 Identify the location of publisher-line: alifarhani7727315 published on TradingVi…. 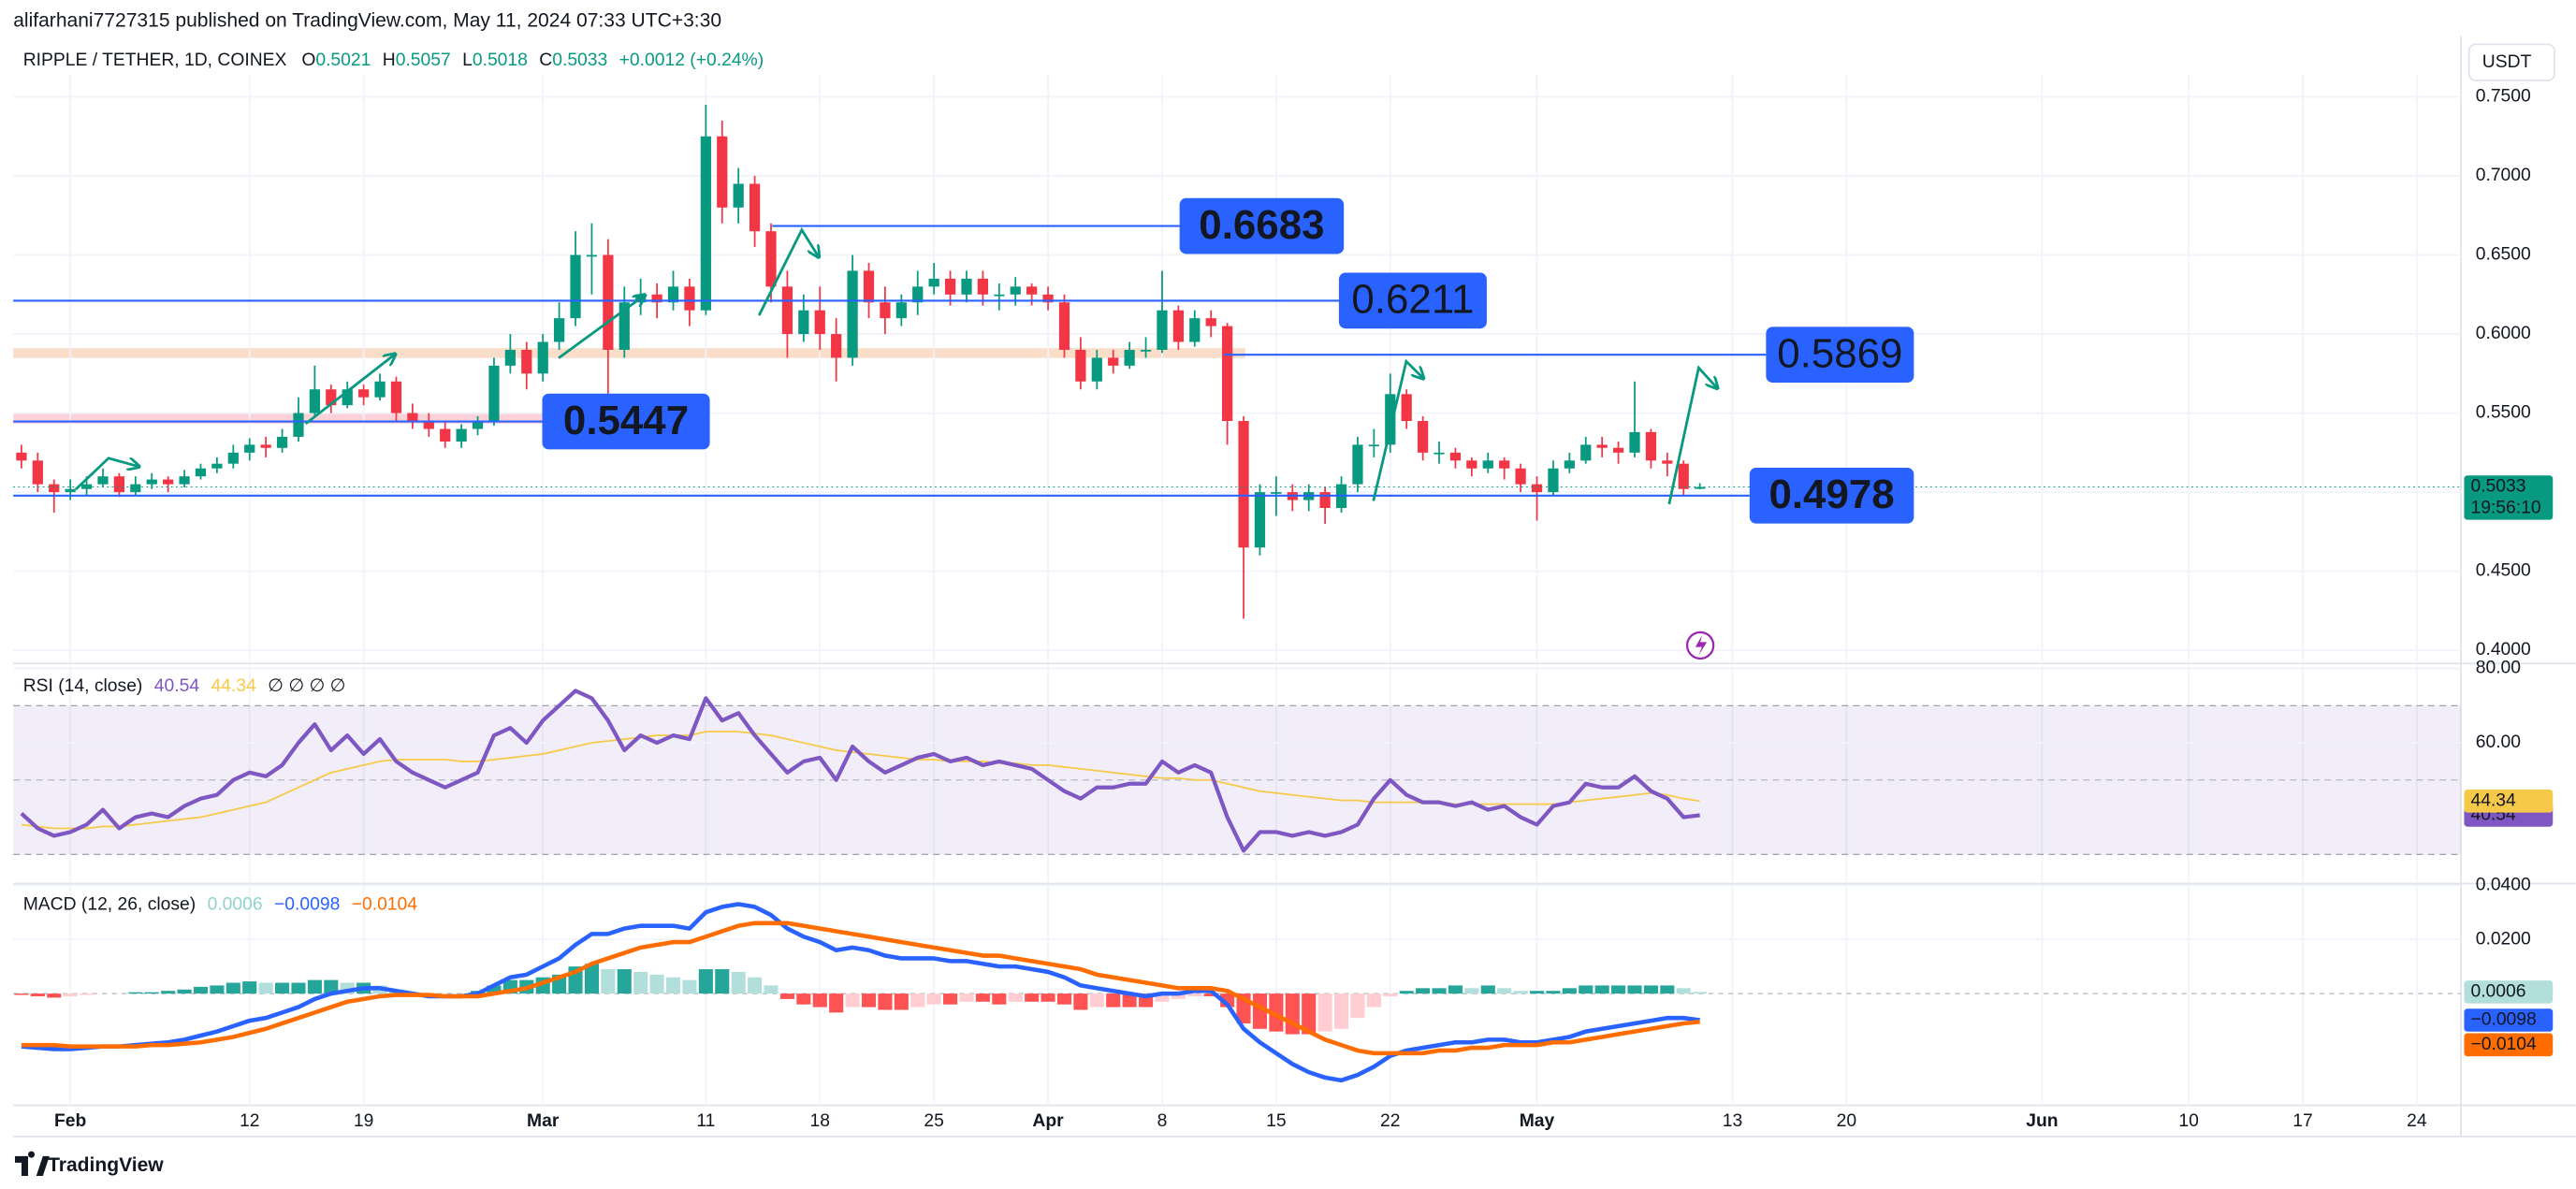
(367, 20).